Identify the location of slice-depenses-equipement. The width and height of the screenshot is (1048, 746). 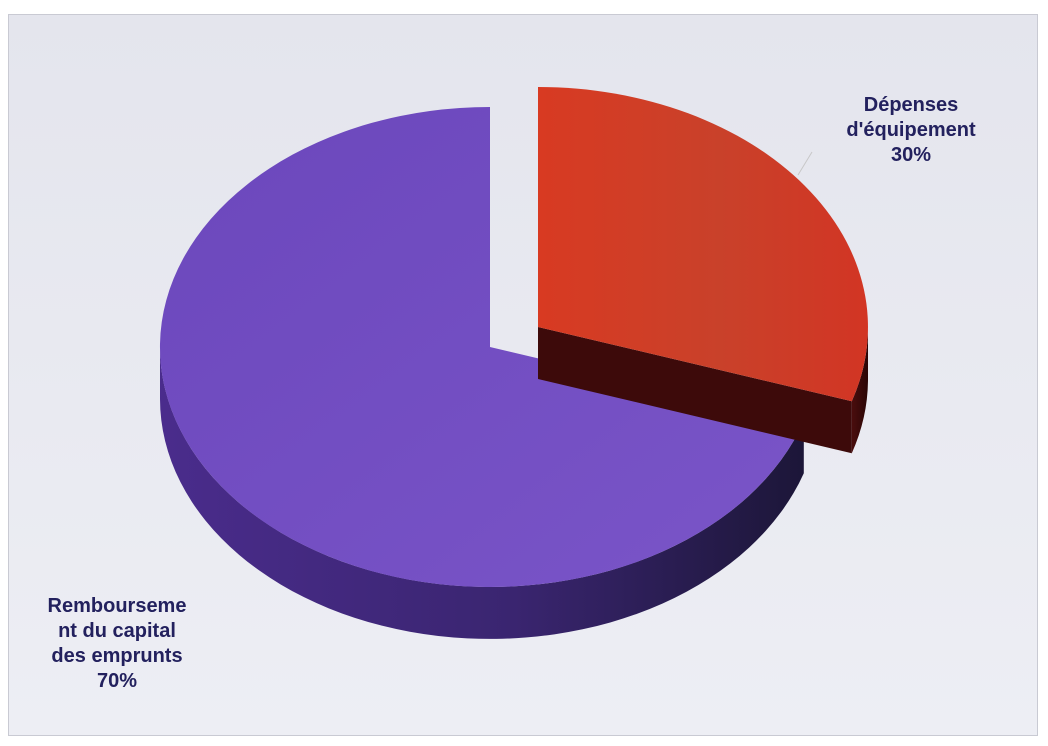
(703, 244).